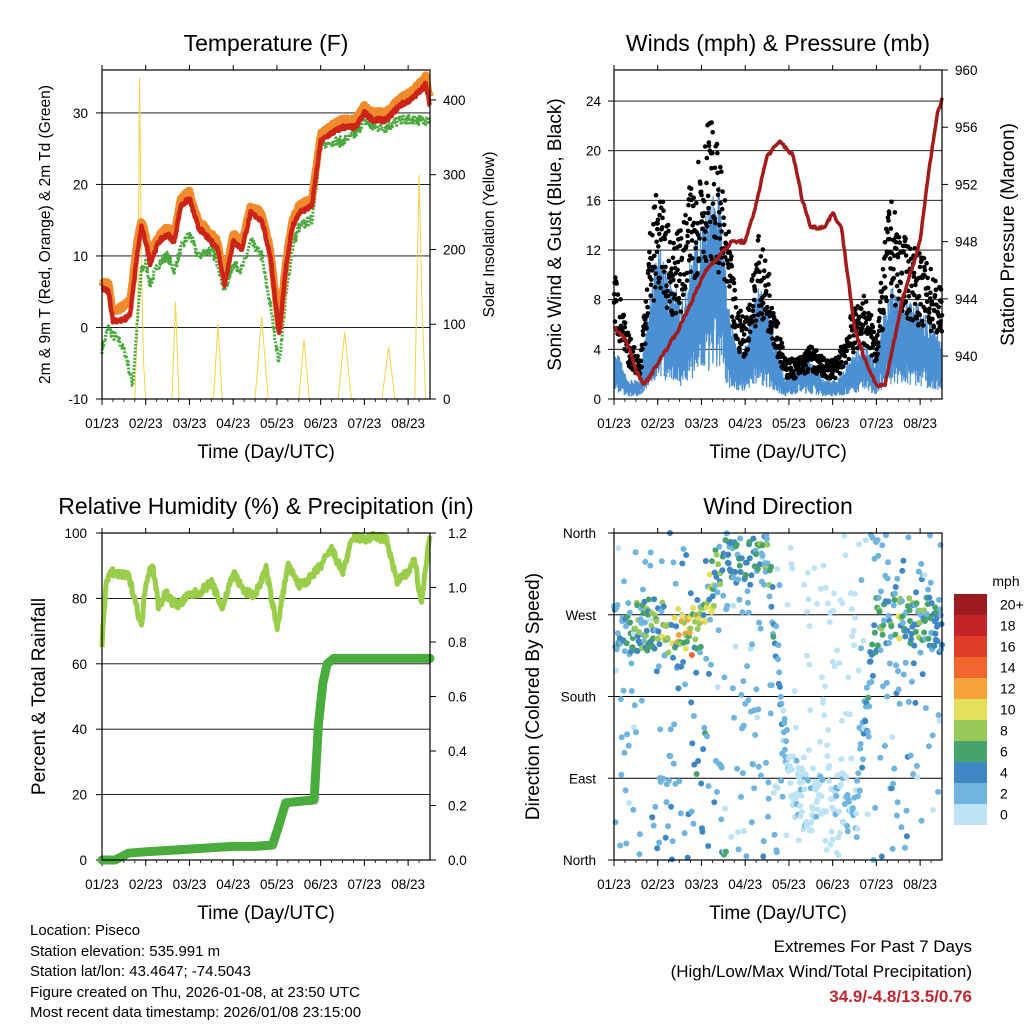 Image resolution: width=1024 pixels, height=1024 pixels. I want to click on x-tick-label: 05/23, so click(789, 423).